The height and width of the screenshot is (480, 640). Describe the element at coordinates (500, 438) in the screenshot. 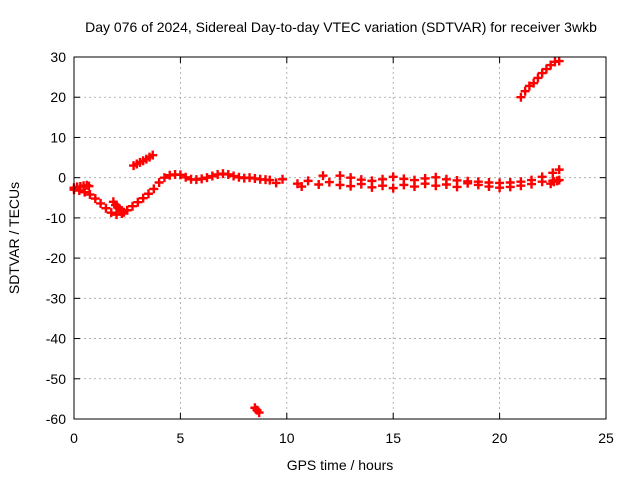

I see `x-tick-label: 20` at that location.